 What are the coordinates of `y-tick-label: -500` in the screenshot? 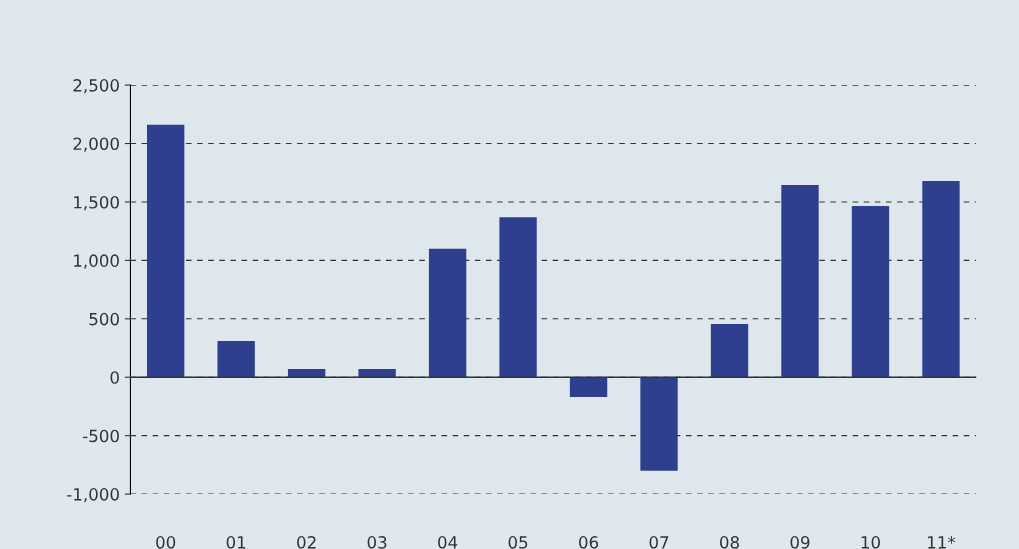 It's located at (101, 436).